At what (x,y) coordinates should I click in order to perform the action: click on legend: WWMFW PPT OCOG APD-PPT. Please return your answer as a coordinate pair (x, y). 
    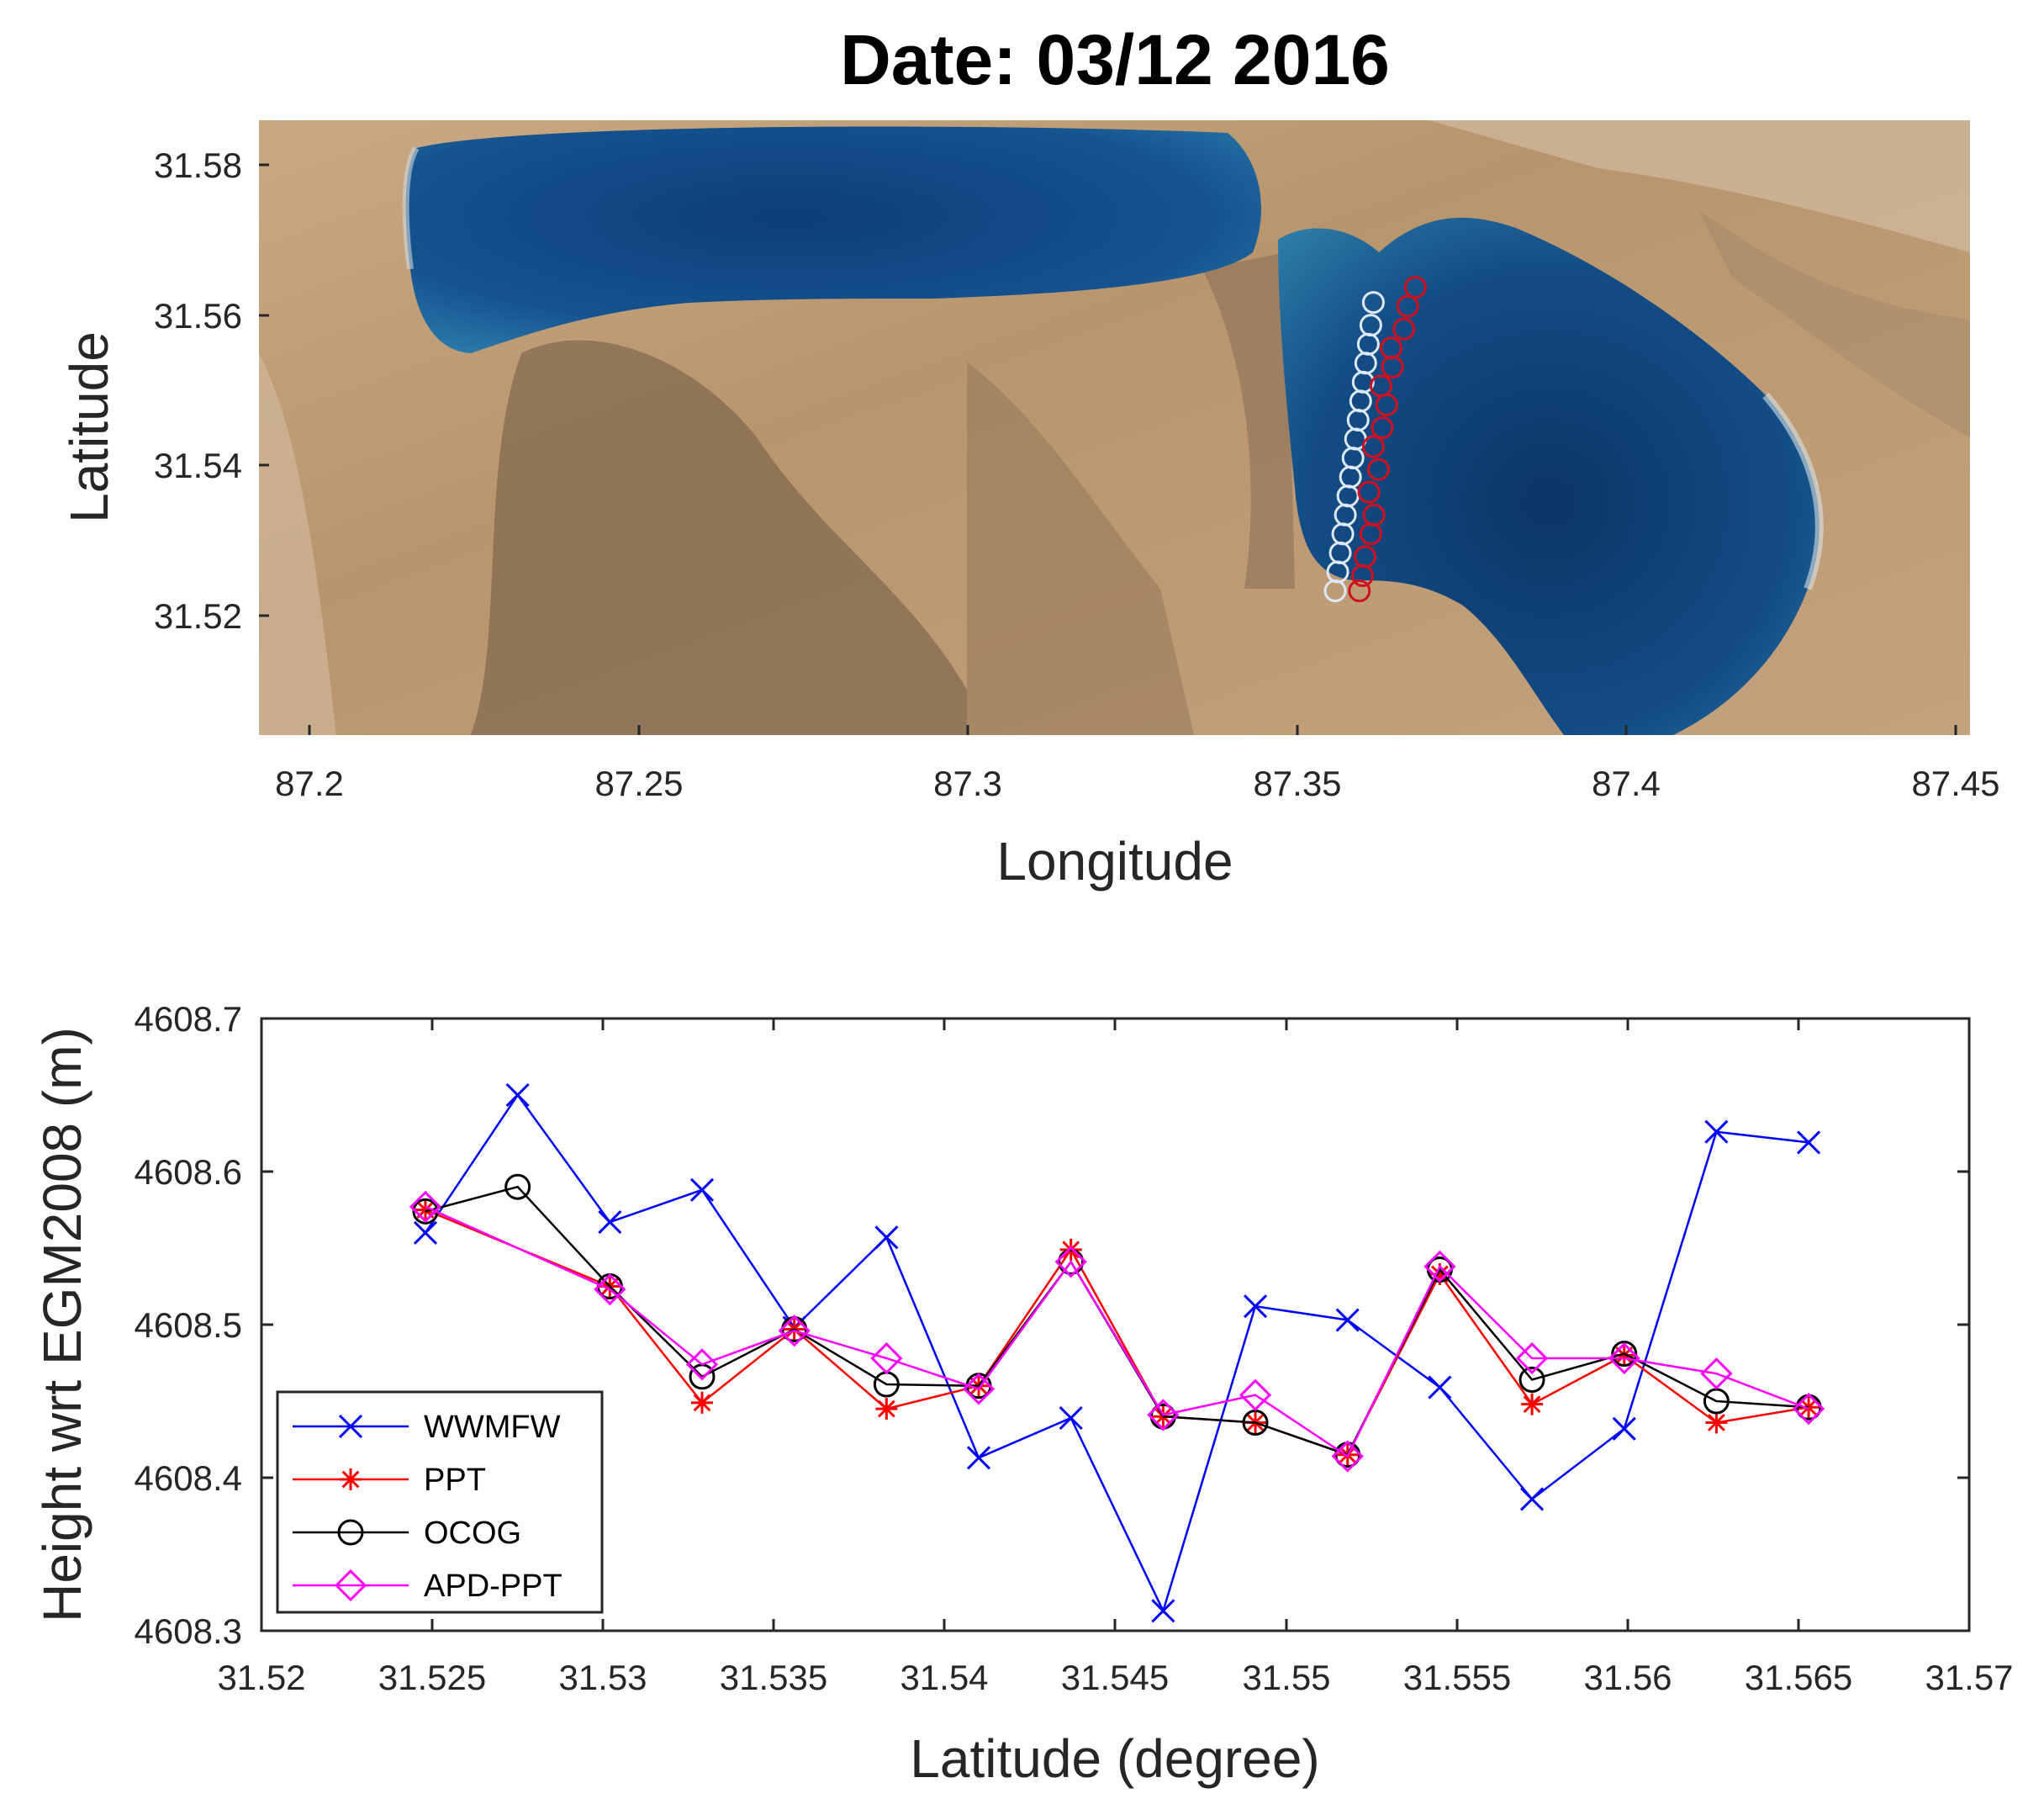
    Looking at the image, I should click on (440, 1502).